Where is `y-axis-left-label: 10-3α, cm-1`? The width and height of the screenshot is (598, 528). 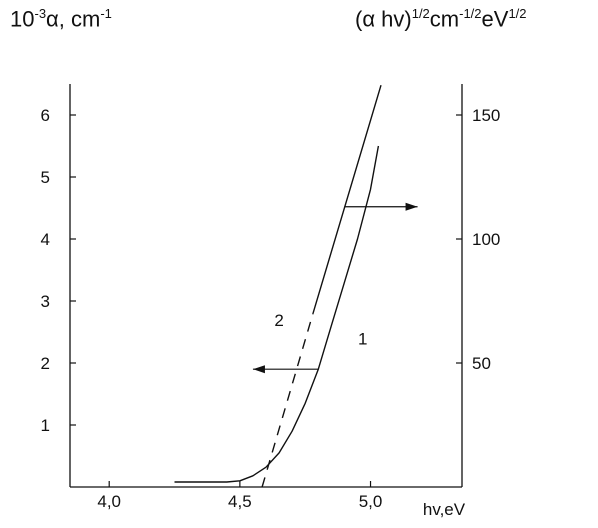 y-axis-left-label: 10-3α, cm-1 is located at coordinates (61, 19).